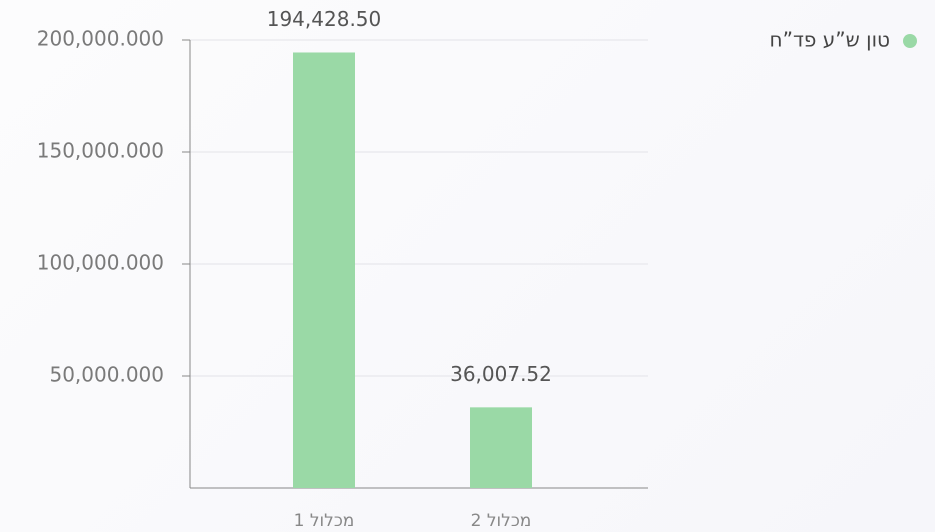 The image size is (935, 532). Describe the element at coordinates (324, 19) in the screenshot. I see `value-label: 194,428.50` at that location.